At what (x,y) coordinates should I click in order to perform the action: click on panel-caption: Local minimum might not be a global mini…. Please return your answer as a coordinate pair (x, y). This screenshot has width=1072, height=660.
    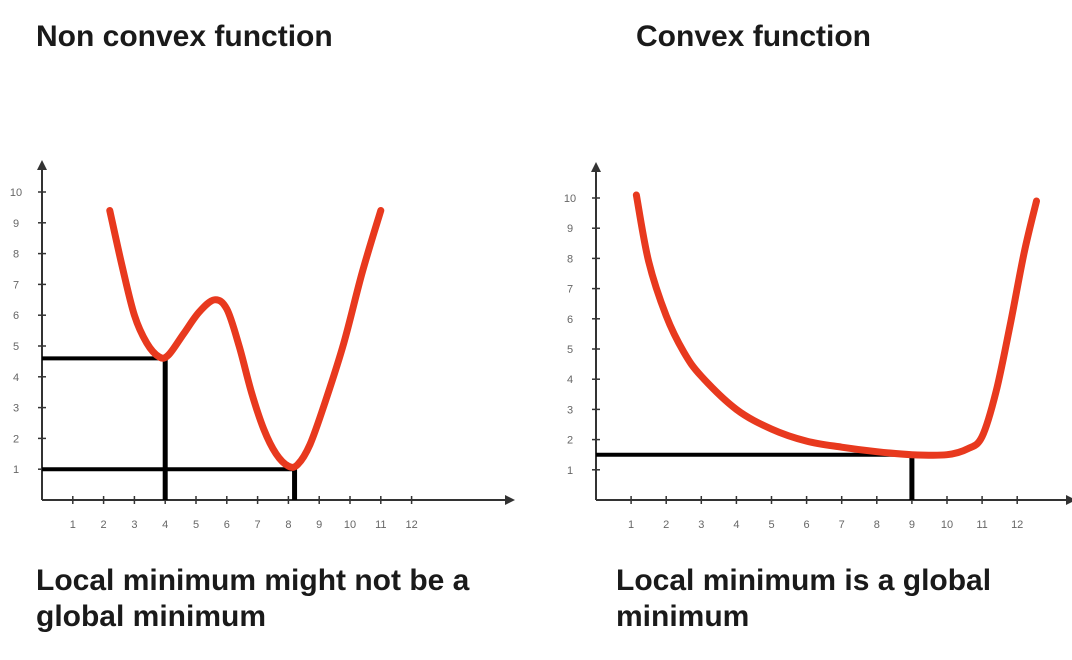
    Looking at the image, I should click on (253, 598).